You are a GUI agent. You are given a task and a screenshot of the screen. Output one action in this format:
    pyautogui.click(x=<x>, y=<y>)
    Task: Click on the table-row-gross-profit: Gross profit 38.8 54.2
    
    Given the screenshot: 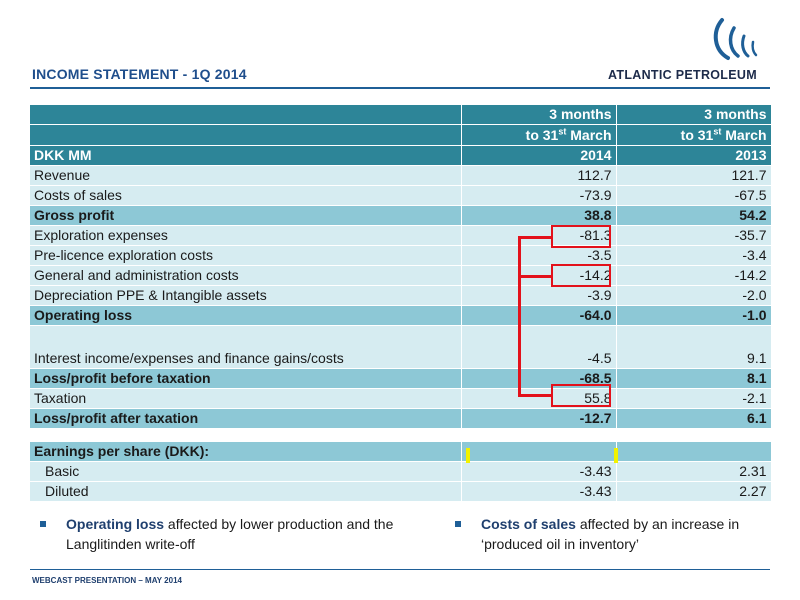 What is the action you would take?
    pyautogui.click(x=401, y=215)
    